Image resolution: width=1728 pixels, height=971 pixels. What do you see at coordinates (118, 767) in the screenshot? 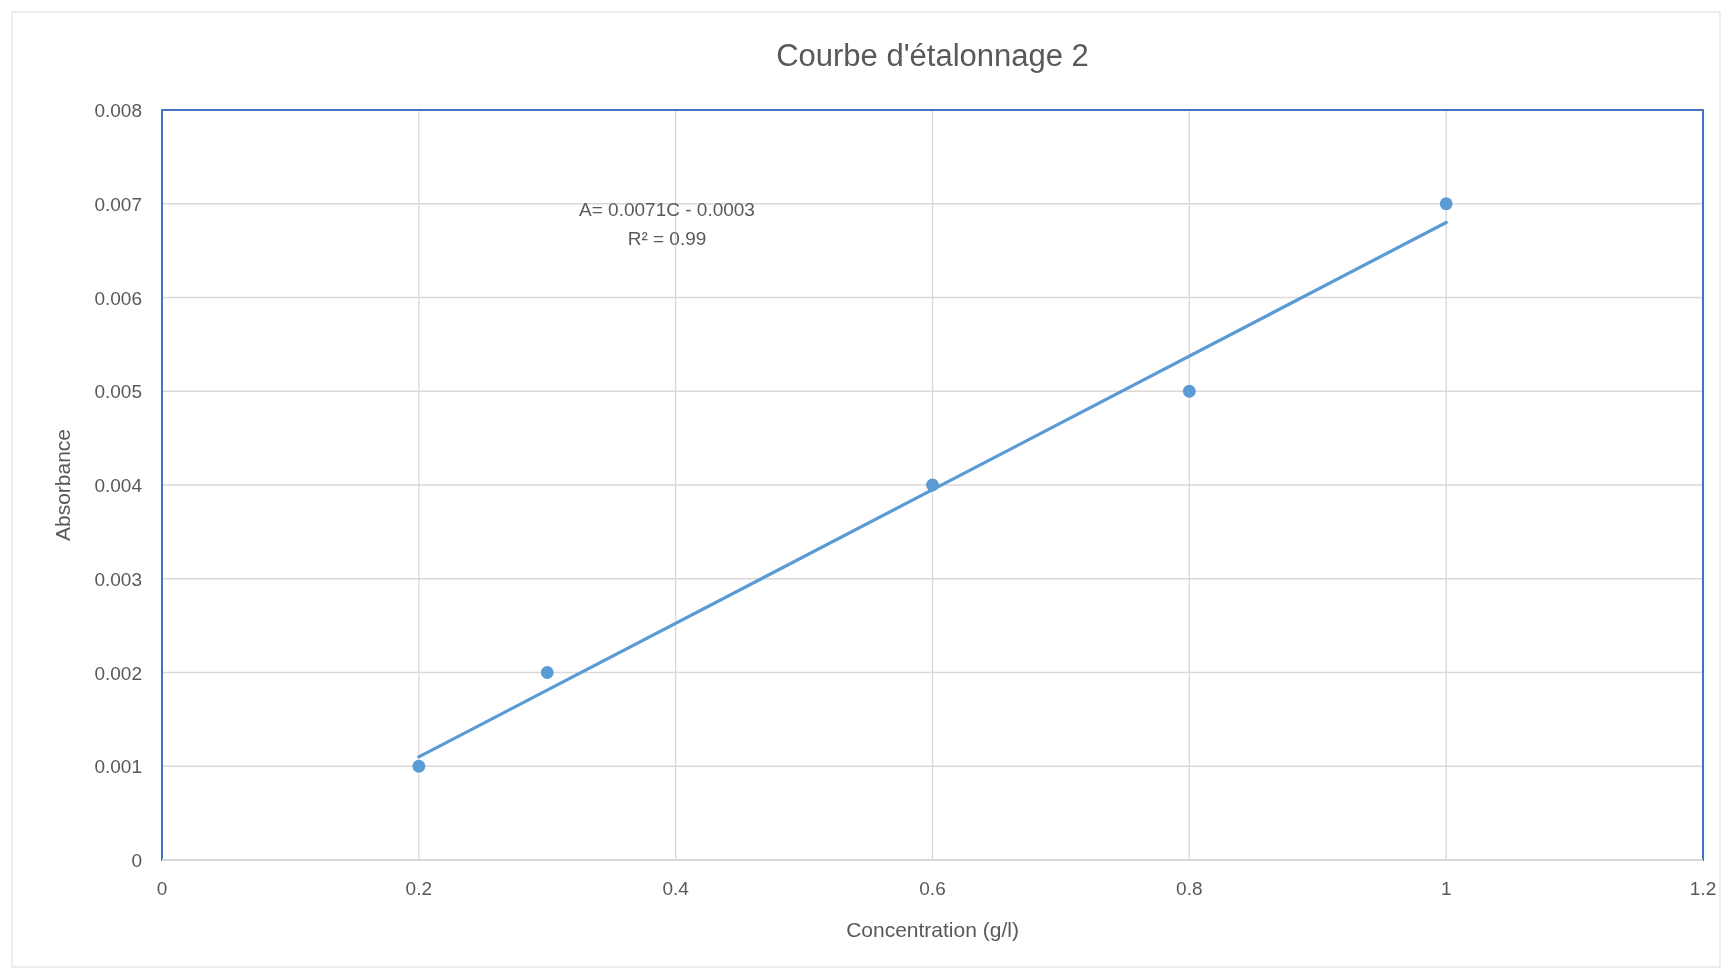
I see `y-tick-label: 0.001` at bounding box center [118, 767].